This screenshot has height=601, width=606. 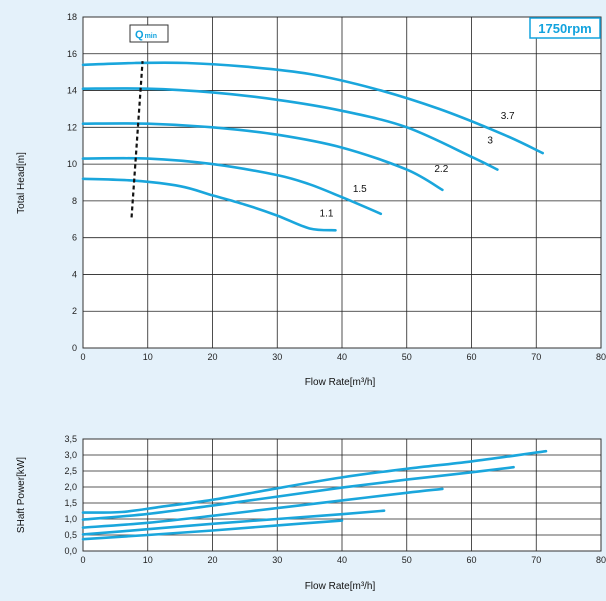 What do you see at coordinates (74, 274) in the screenshot?
I see `y-tick-label: 4` at bounding box center [74, 274].